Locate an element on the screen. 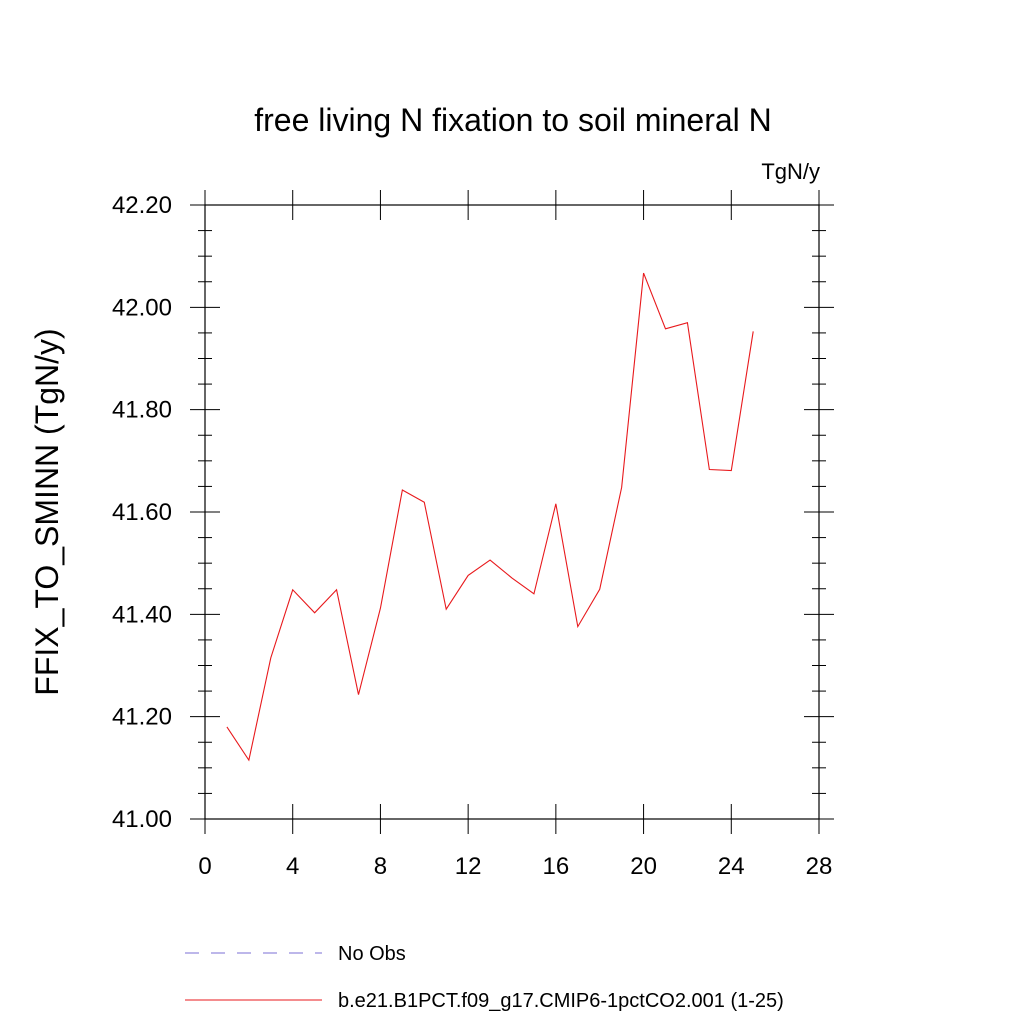  legend-label-no-obs: No Obs is located at coordinates (372, 954).